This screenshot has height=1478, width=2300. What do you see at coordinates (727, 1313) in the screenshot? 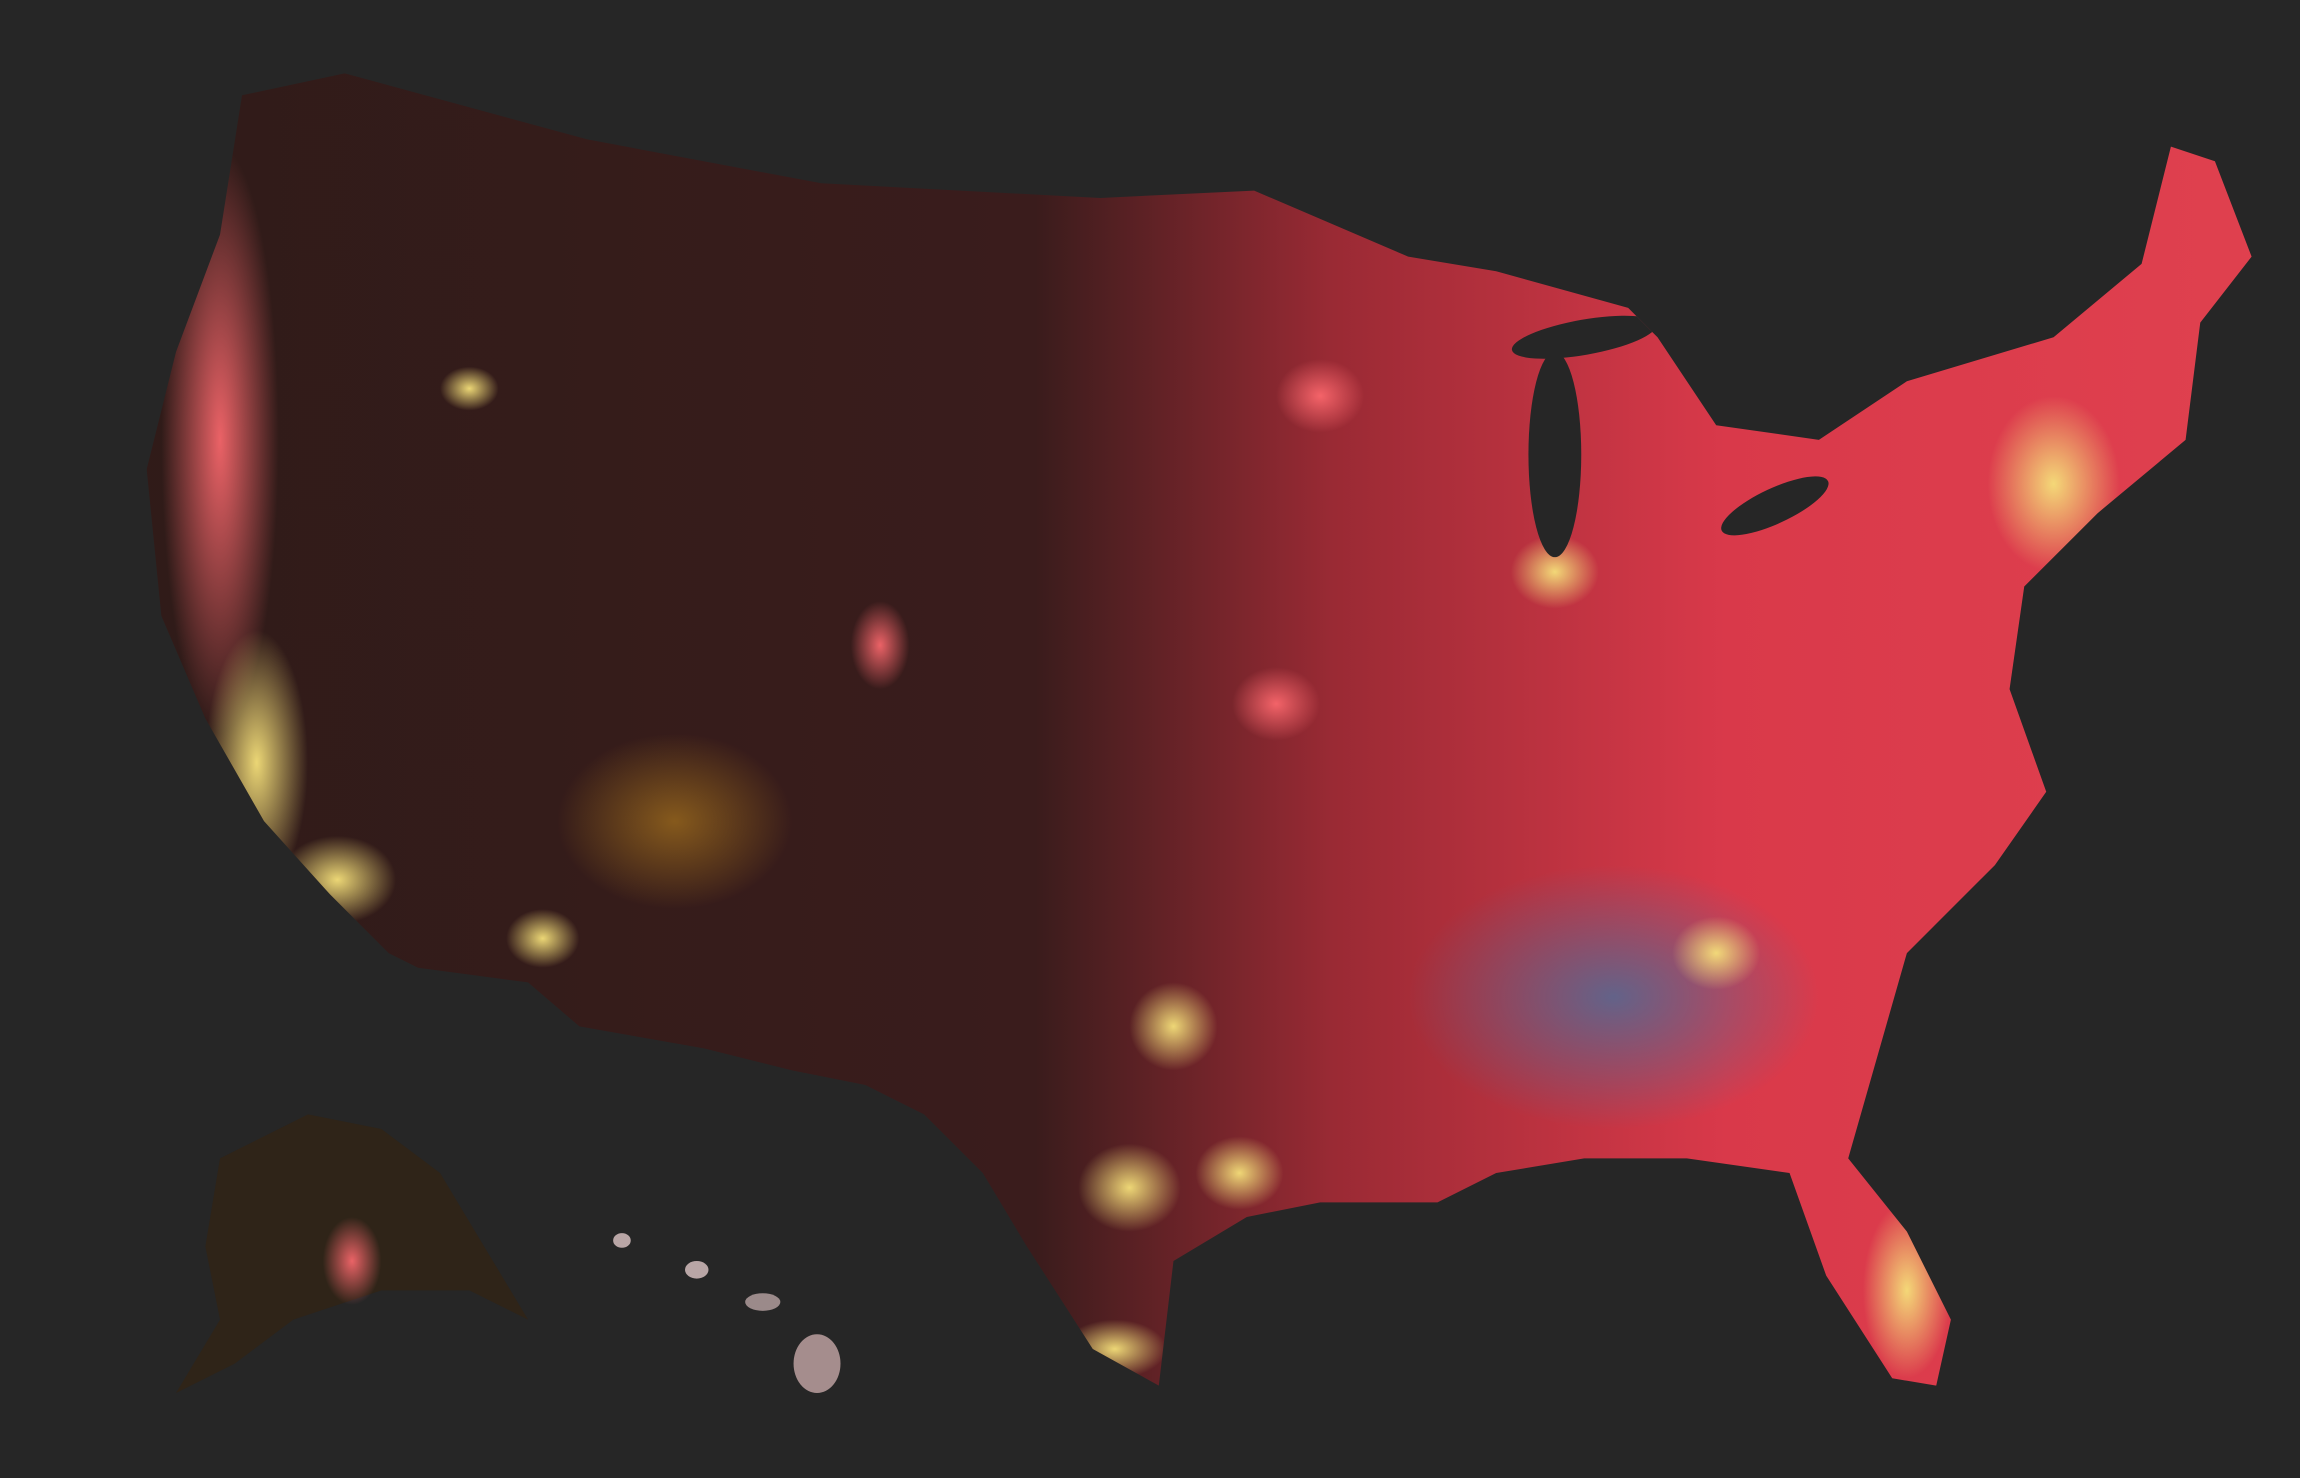
I see `hawaii` at bounding box center [727, 1313].